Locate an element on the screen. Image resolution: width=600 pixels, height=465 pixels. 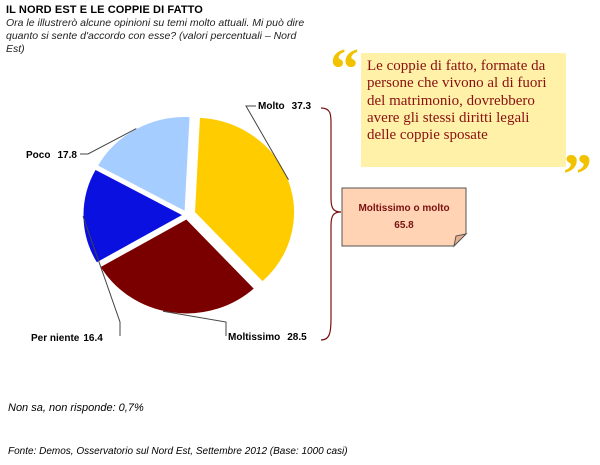
summary-note: Moltissimo o molto 65.8 is located at coordinates (404, 217).